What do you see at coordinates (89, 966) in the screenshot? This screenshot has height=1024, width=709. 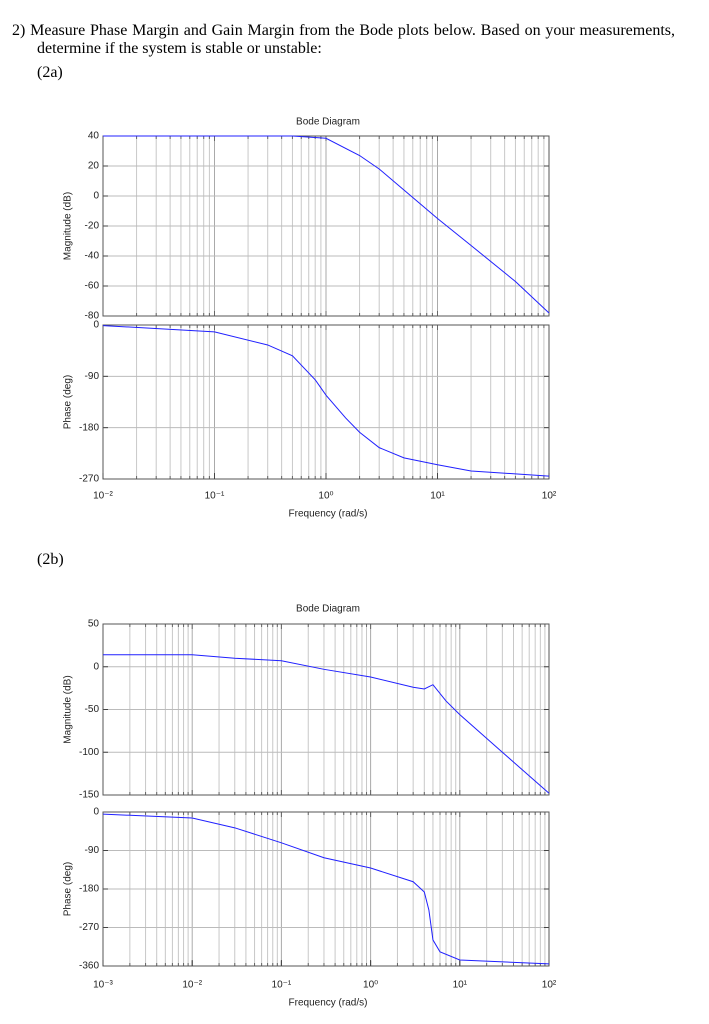 I see `y-tick-label: -360` at bounding box center [89, 966].